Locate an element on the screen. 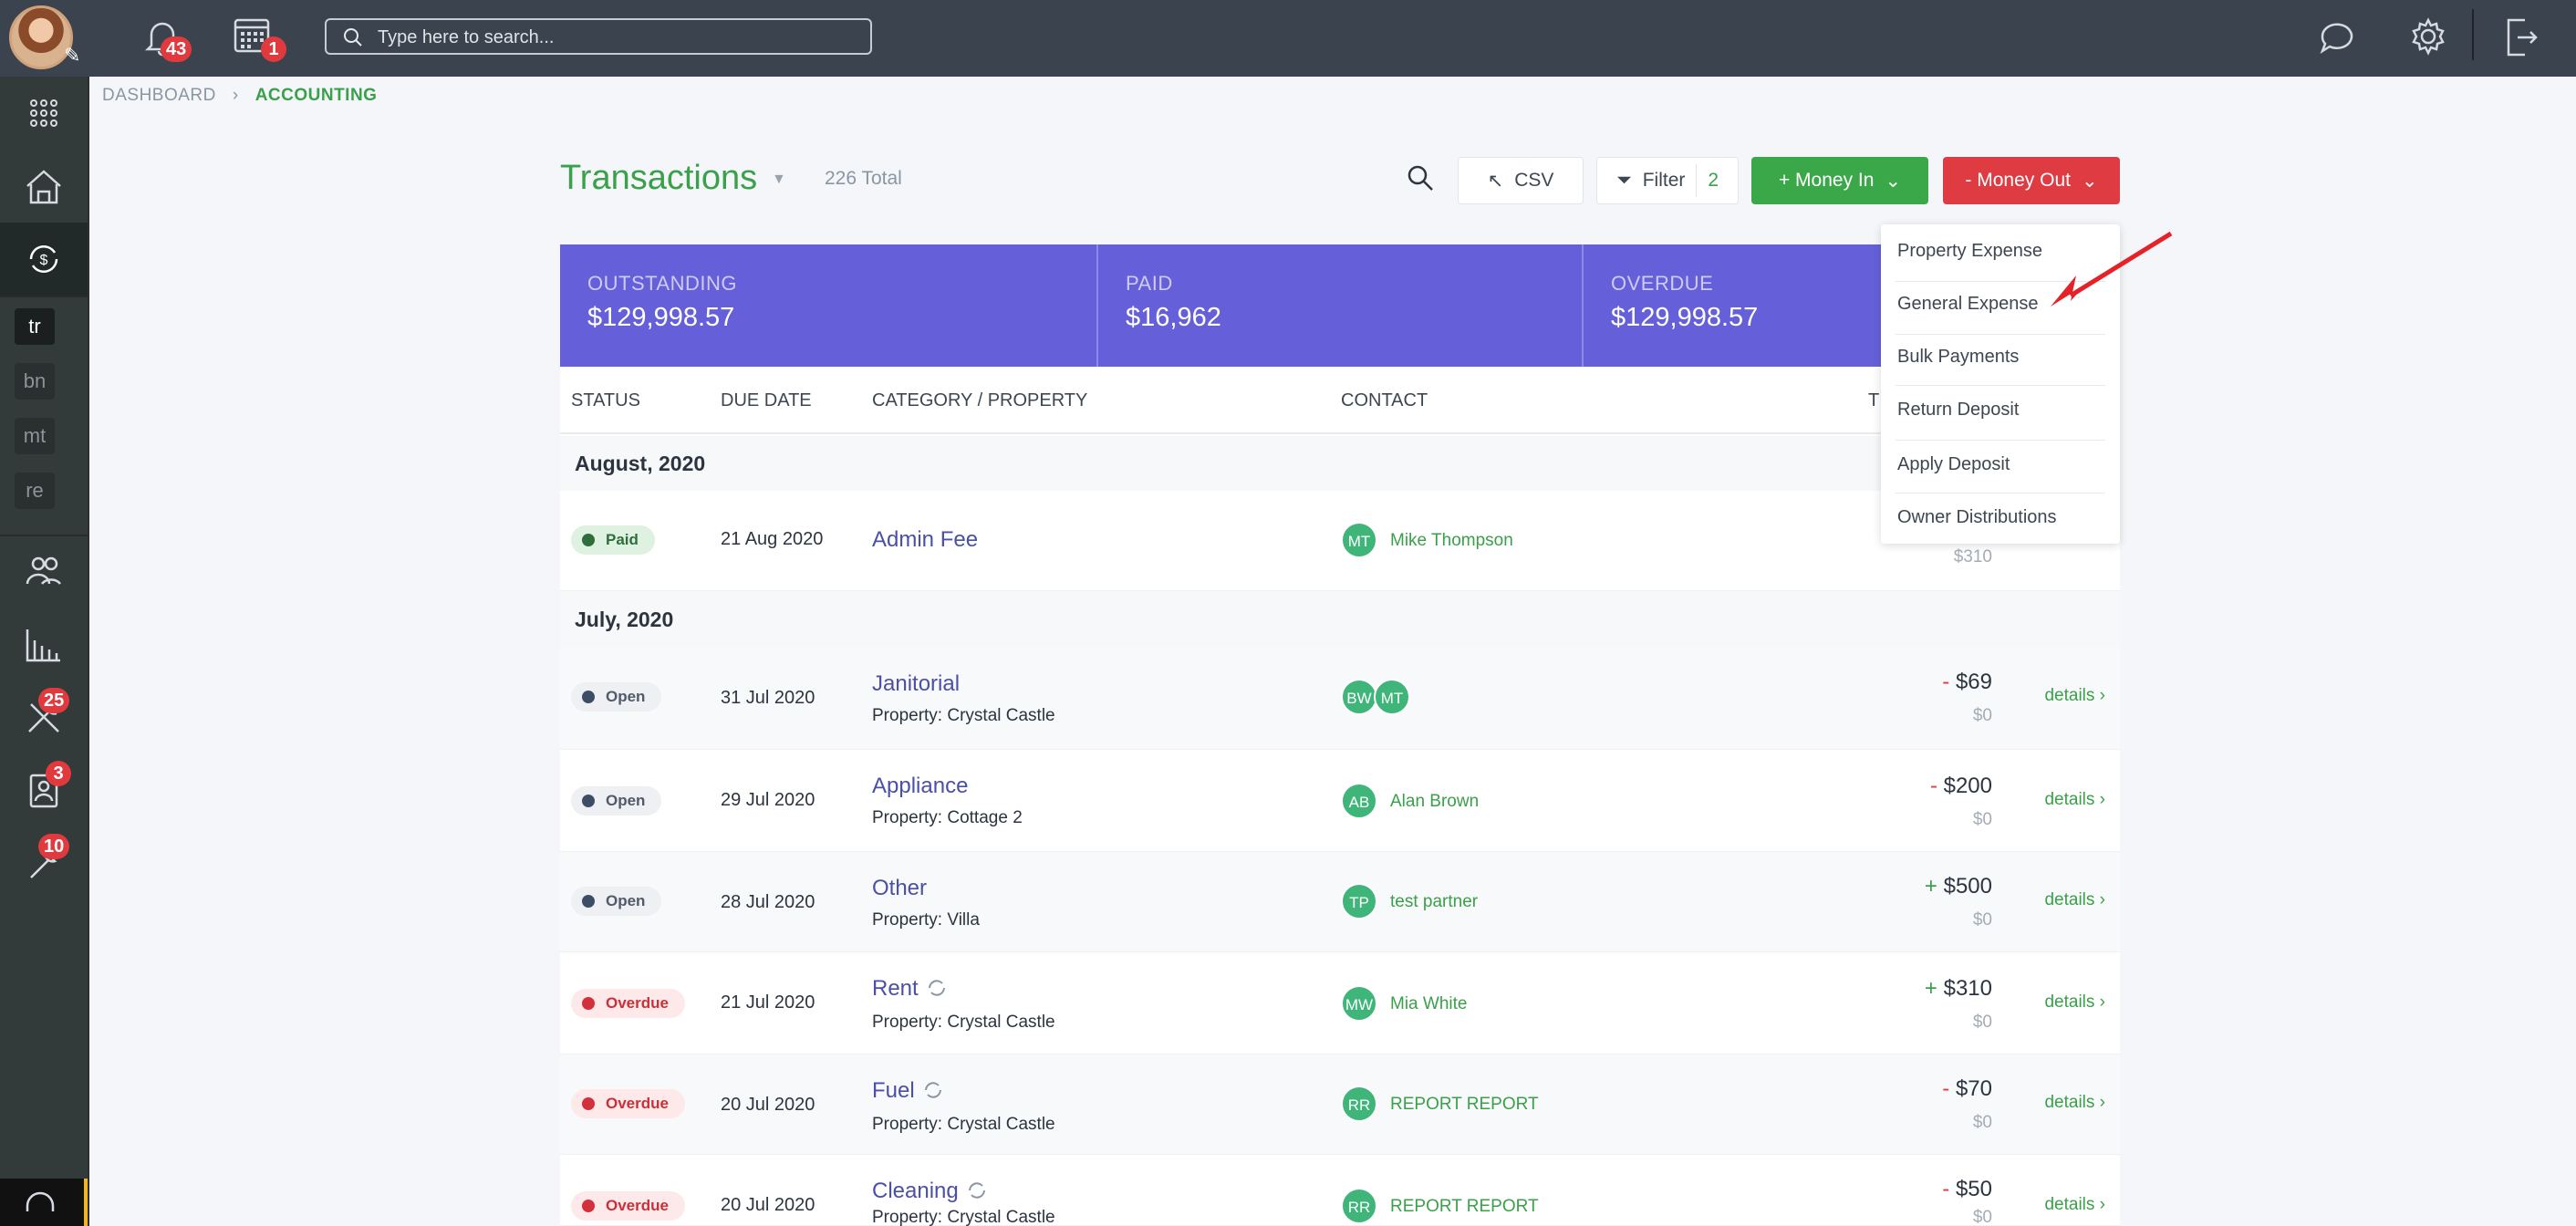 This screenshot has height=1226, width=2576. contact-name: Alan Brown is located at coordinates (1435, 801).